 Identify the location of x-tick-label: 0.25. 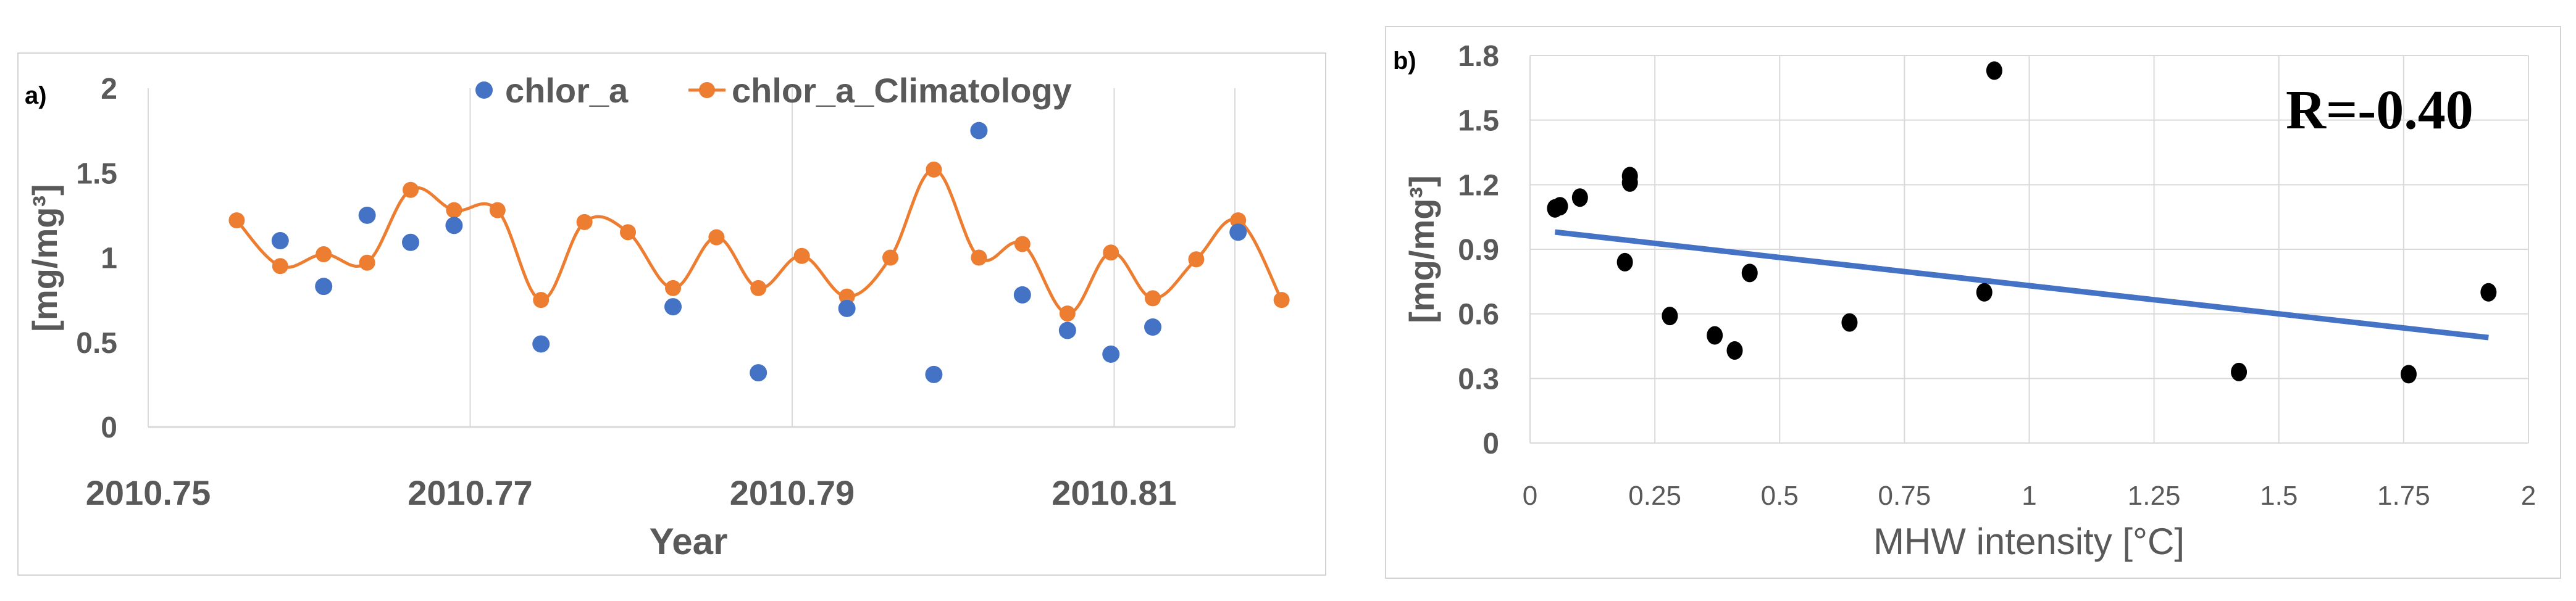
(1654, 496).